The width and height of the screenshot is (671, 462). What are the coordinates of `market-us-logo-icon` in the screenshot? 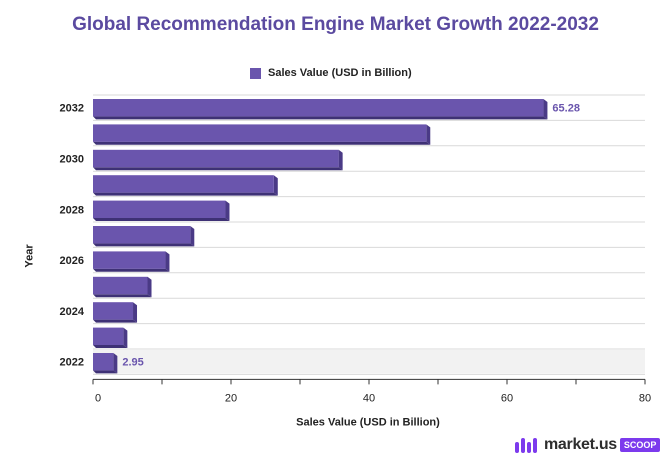 It's located at (526, 445).